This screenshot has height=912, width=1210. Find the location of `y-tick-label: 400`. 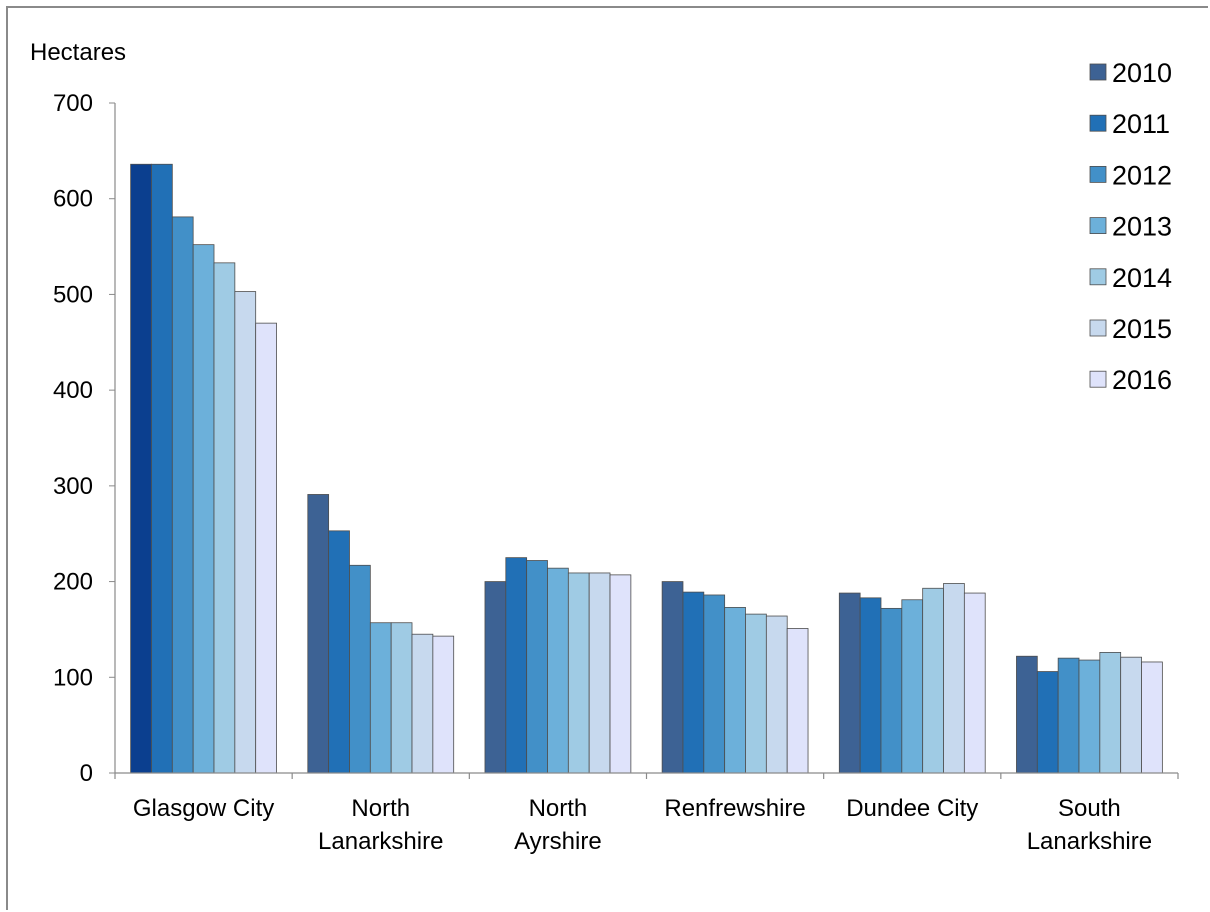

y-tick-label: 400 is located at coordinates (73, 390).